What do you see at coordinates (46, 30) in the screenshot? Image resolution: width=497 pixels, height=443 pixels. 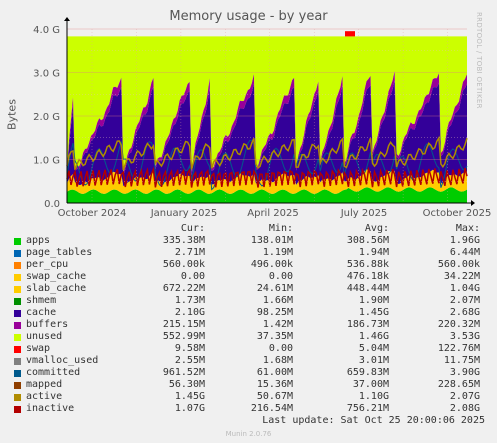 I see `y-tick-label: 4.0 G` at bounding box center [46, 30].